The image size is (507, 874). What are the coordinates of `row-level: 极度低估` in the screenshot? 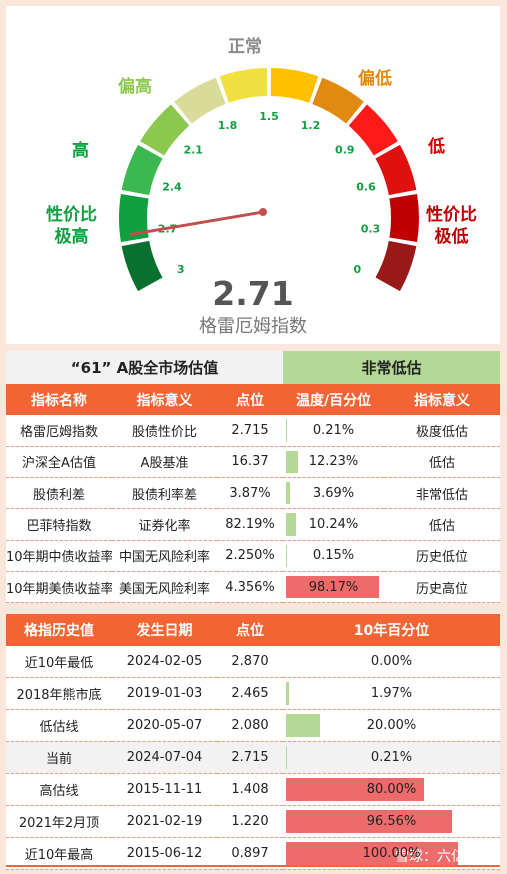 It's located at (442, 431).